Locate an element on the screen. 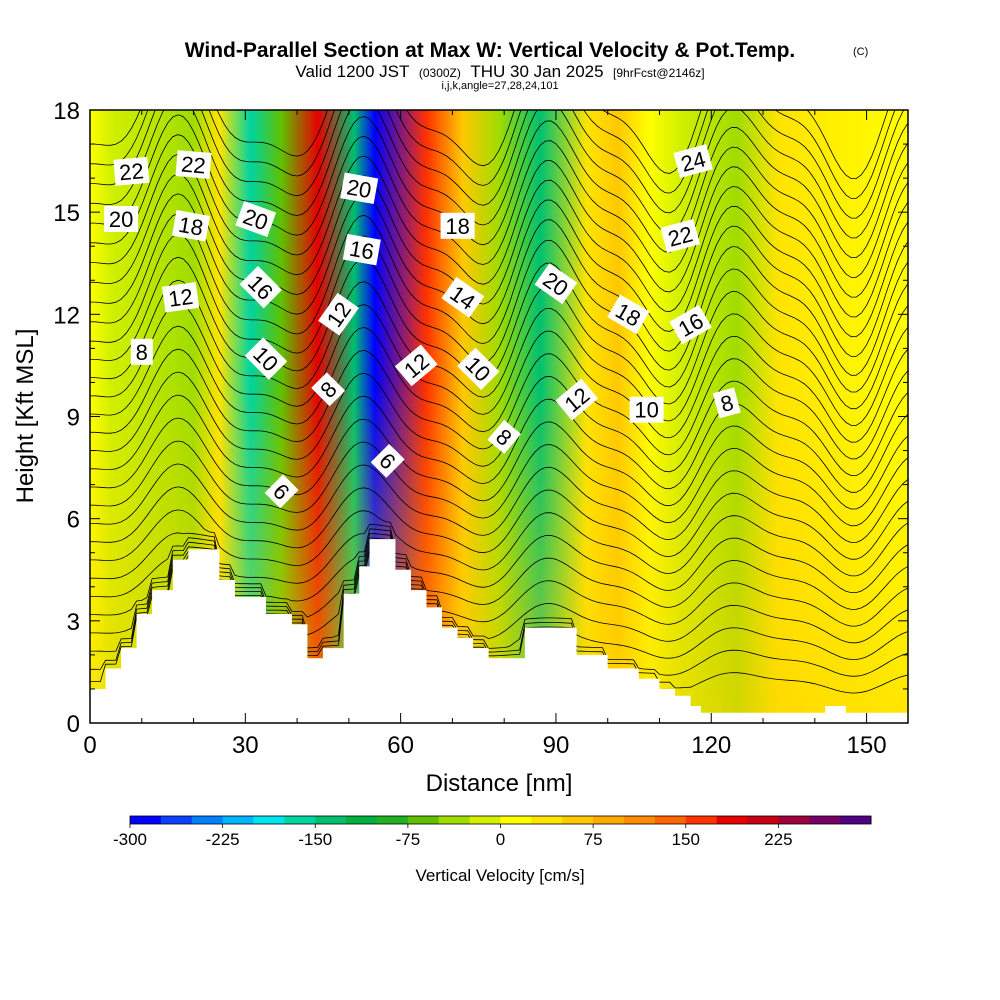 Image resolution: width=1000 pixels, height=1000 pixels. contour-label-text: 12 is located at coordinates (181, 298).